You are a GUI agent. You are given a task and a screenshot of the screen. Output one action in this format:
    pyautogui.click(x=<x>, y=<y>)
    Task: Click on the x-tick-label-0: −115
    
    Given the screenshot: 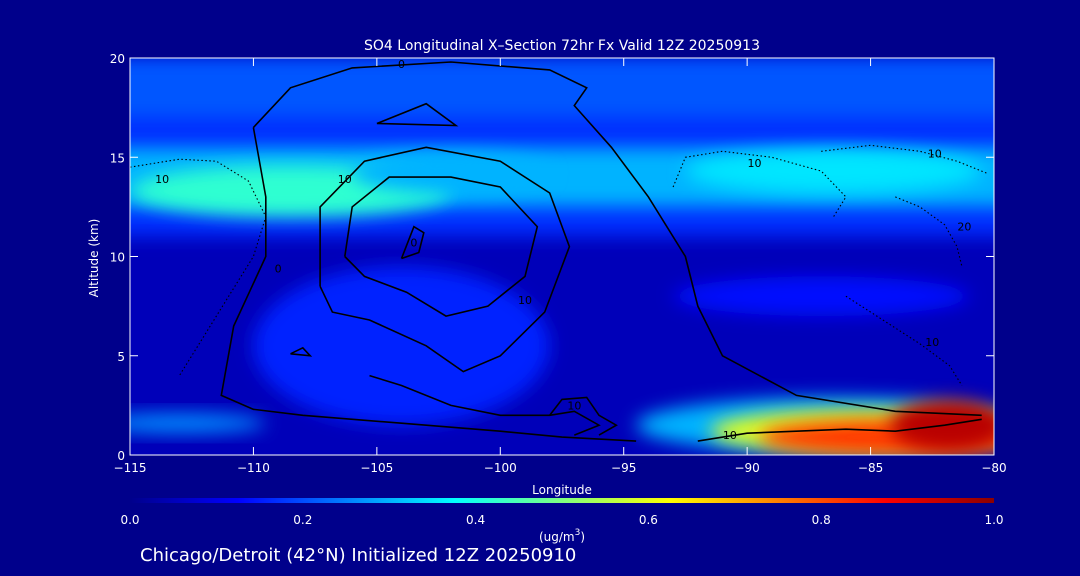 What is the action you would take?
    pyautogui.click(x=130, y=468)
    